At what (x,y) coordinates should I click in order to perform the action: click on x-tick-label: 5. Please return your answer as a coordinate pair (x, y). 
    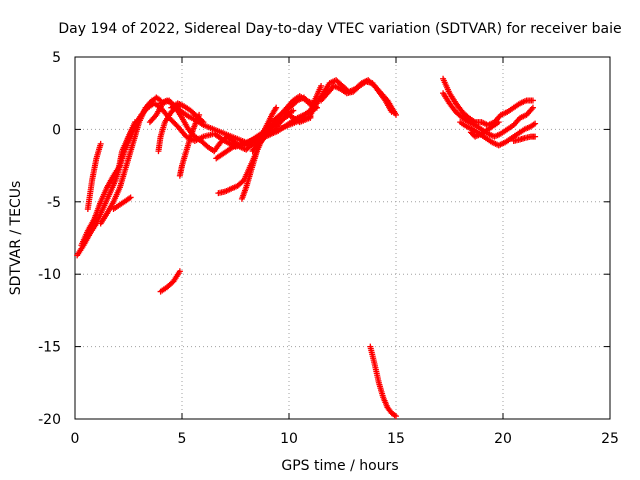
    Looking at the image, I should click on (182, 439).